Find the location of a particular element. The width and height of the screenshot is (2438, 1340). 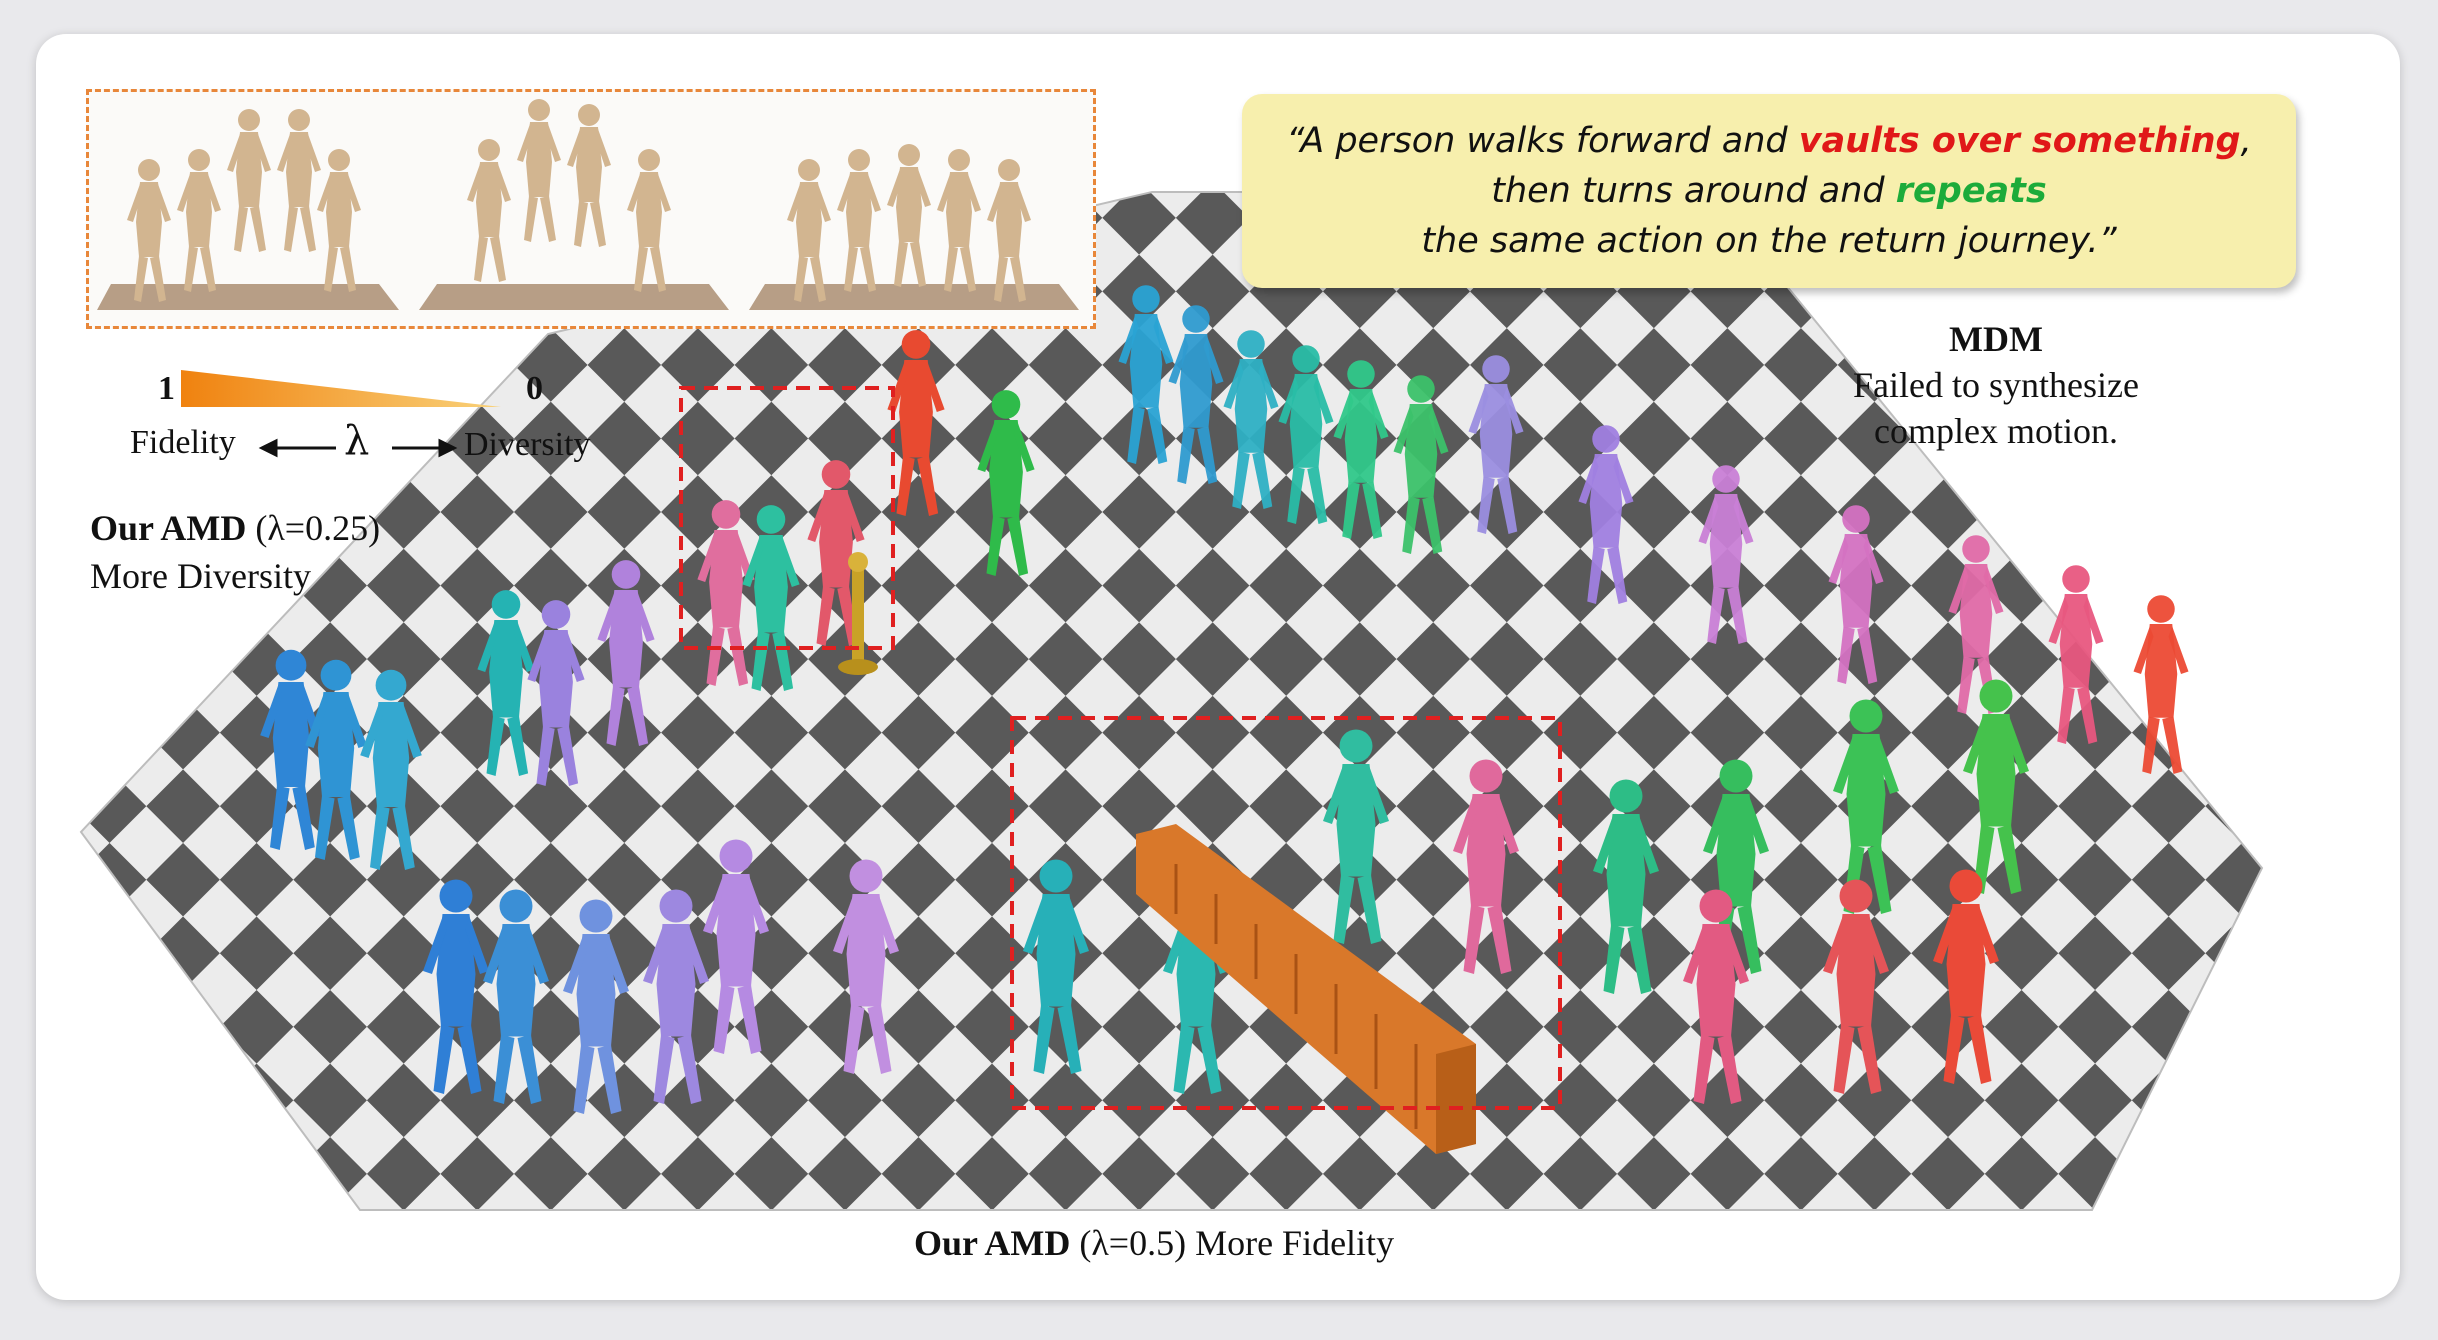

double-arrow-icon is located at coordinates (358, 448).